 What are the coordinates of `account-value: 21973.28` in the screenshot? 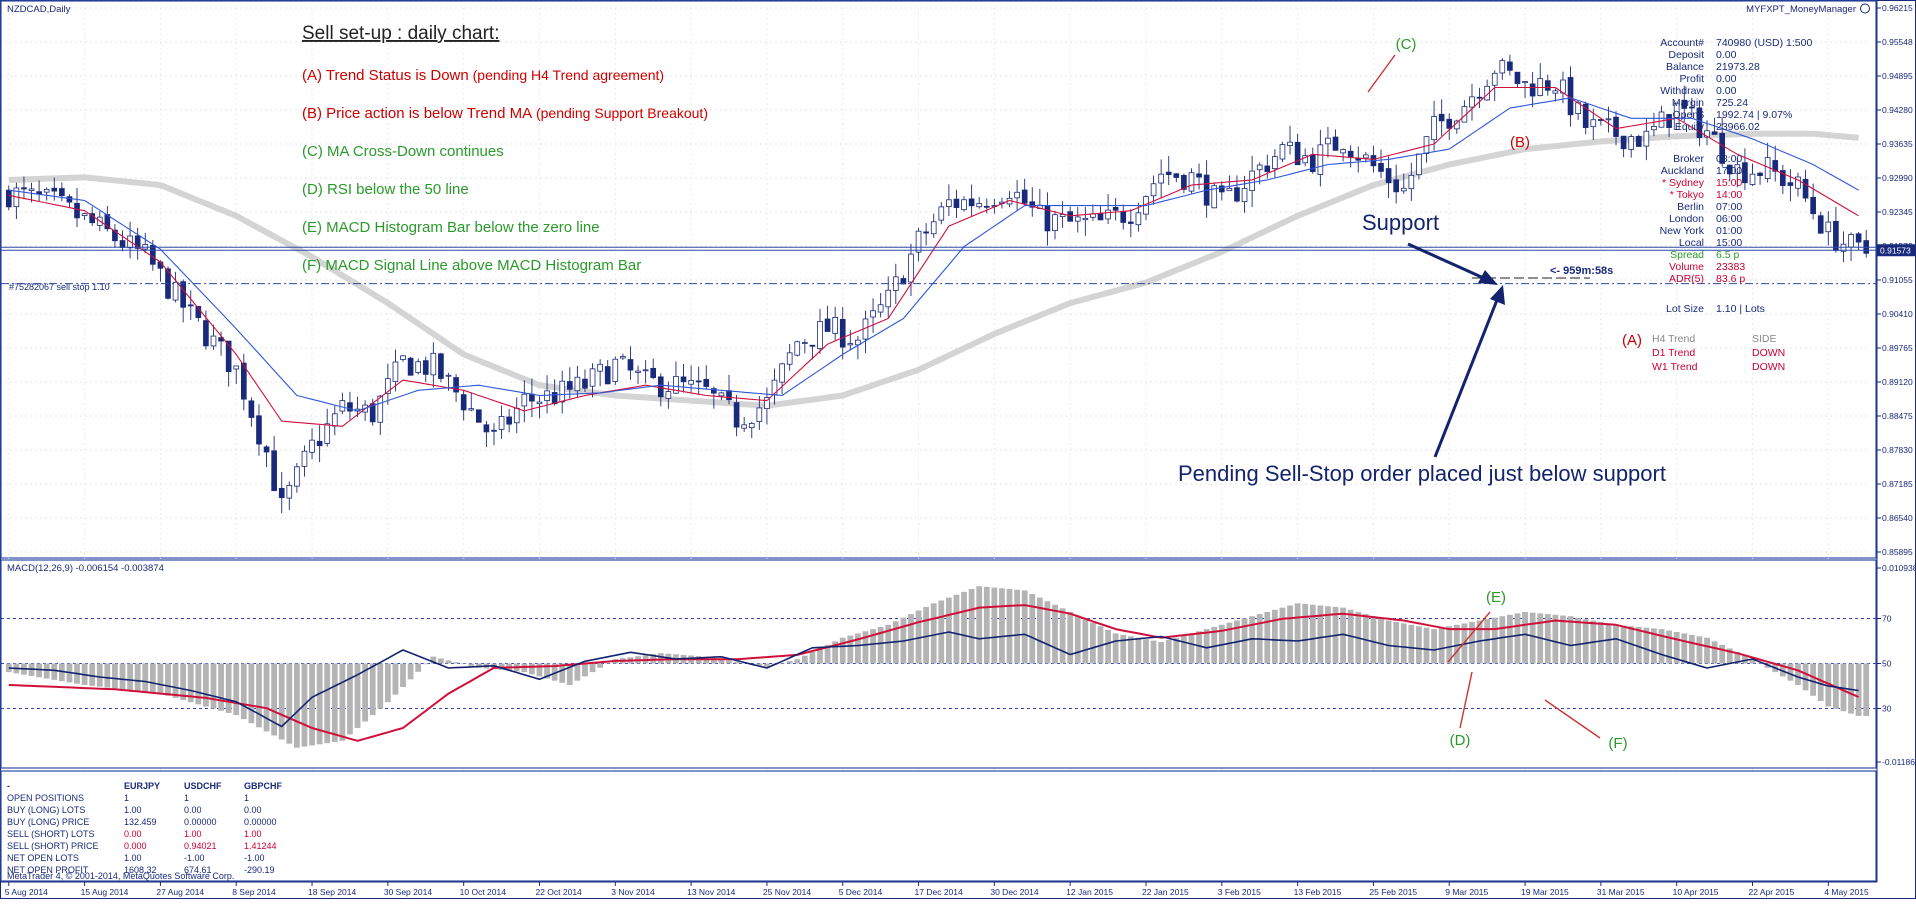 It's located at (1738, 67).